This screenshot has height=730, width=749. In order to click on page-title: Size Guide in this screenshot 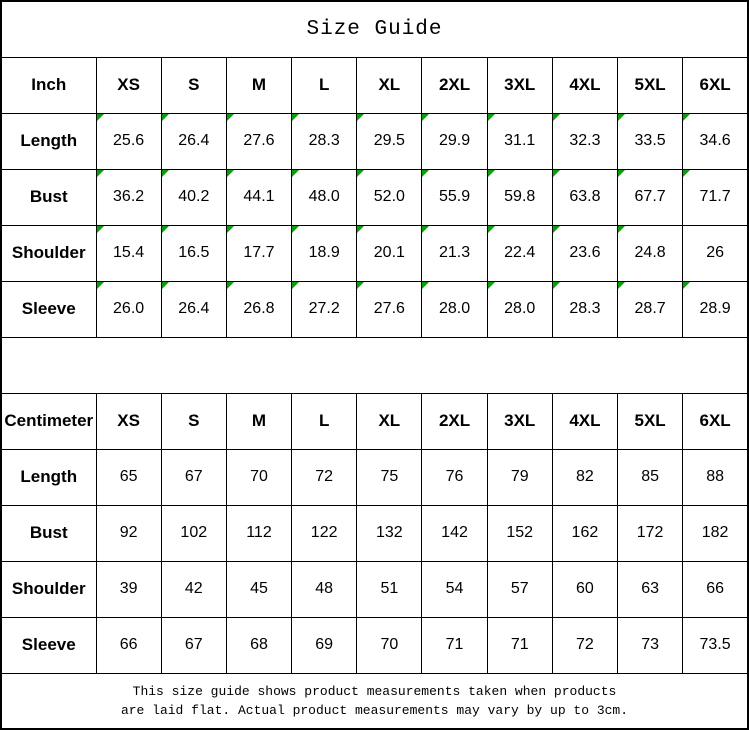, I will do `click(374, 29)`.